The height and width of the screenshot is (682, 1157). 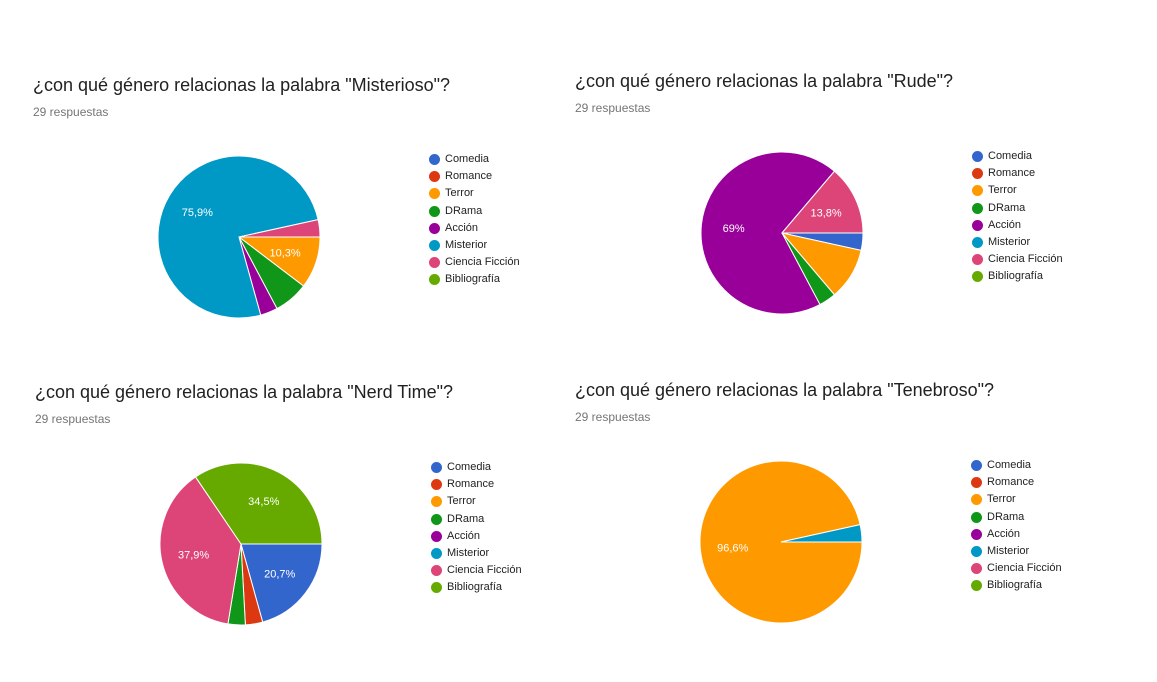 I want to click on pie-chart: 96,6%, so click(x=781, y=542).